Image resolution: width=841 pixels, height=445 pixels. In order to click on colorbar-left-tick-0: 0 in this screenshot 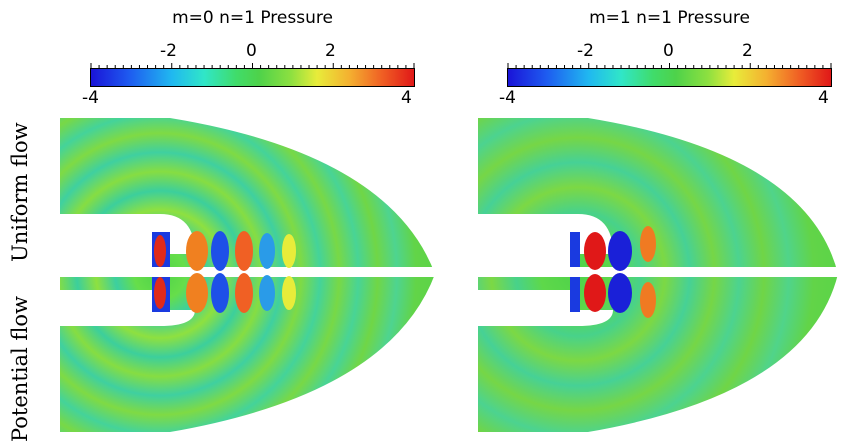, I will do `click(251, 51)`.